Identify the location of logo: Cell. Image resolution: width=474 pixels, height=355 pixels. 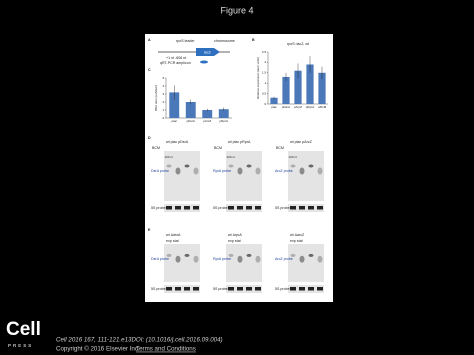
(23, 329).